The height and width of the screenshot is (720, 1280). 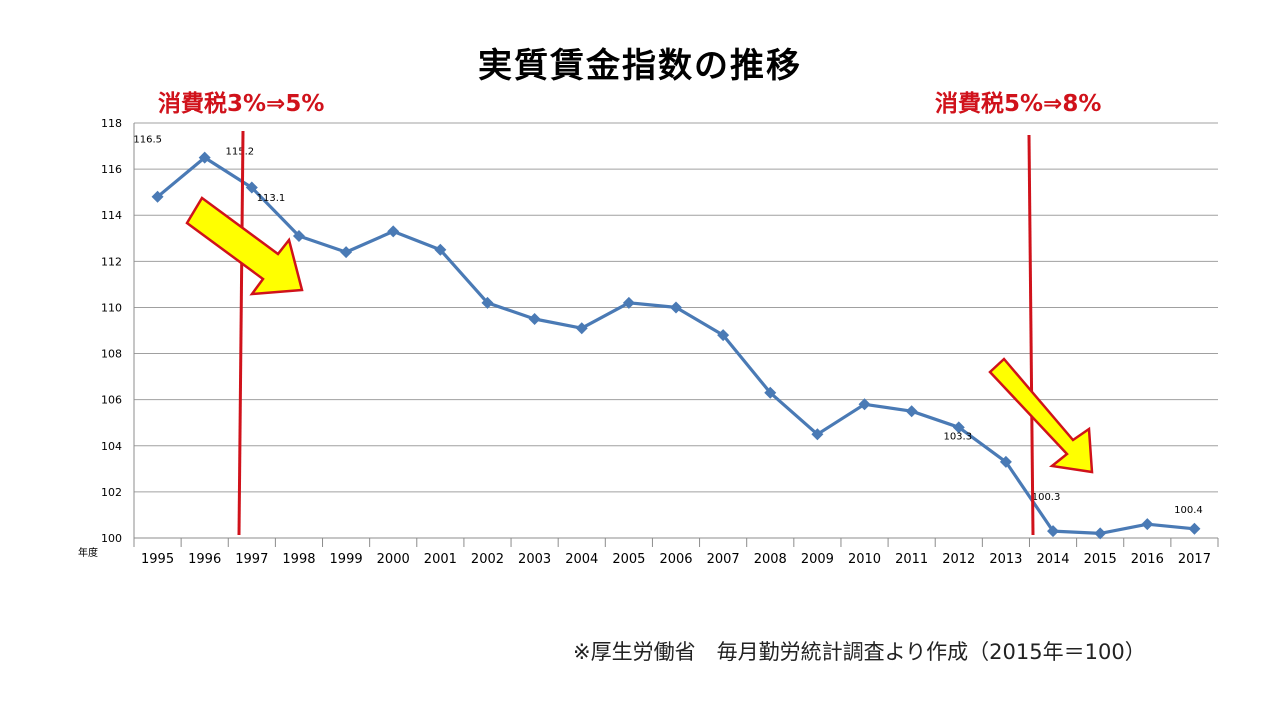 I want to click on tax-change-line-2014, so click(x=1031, y=335).